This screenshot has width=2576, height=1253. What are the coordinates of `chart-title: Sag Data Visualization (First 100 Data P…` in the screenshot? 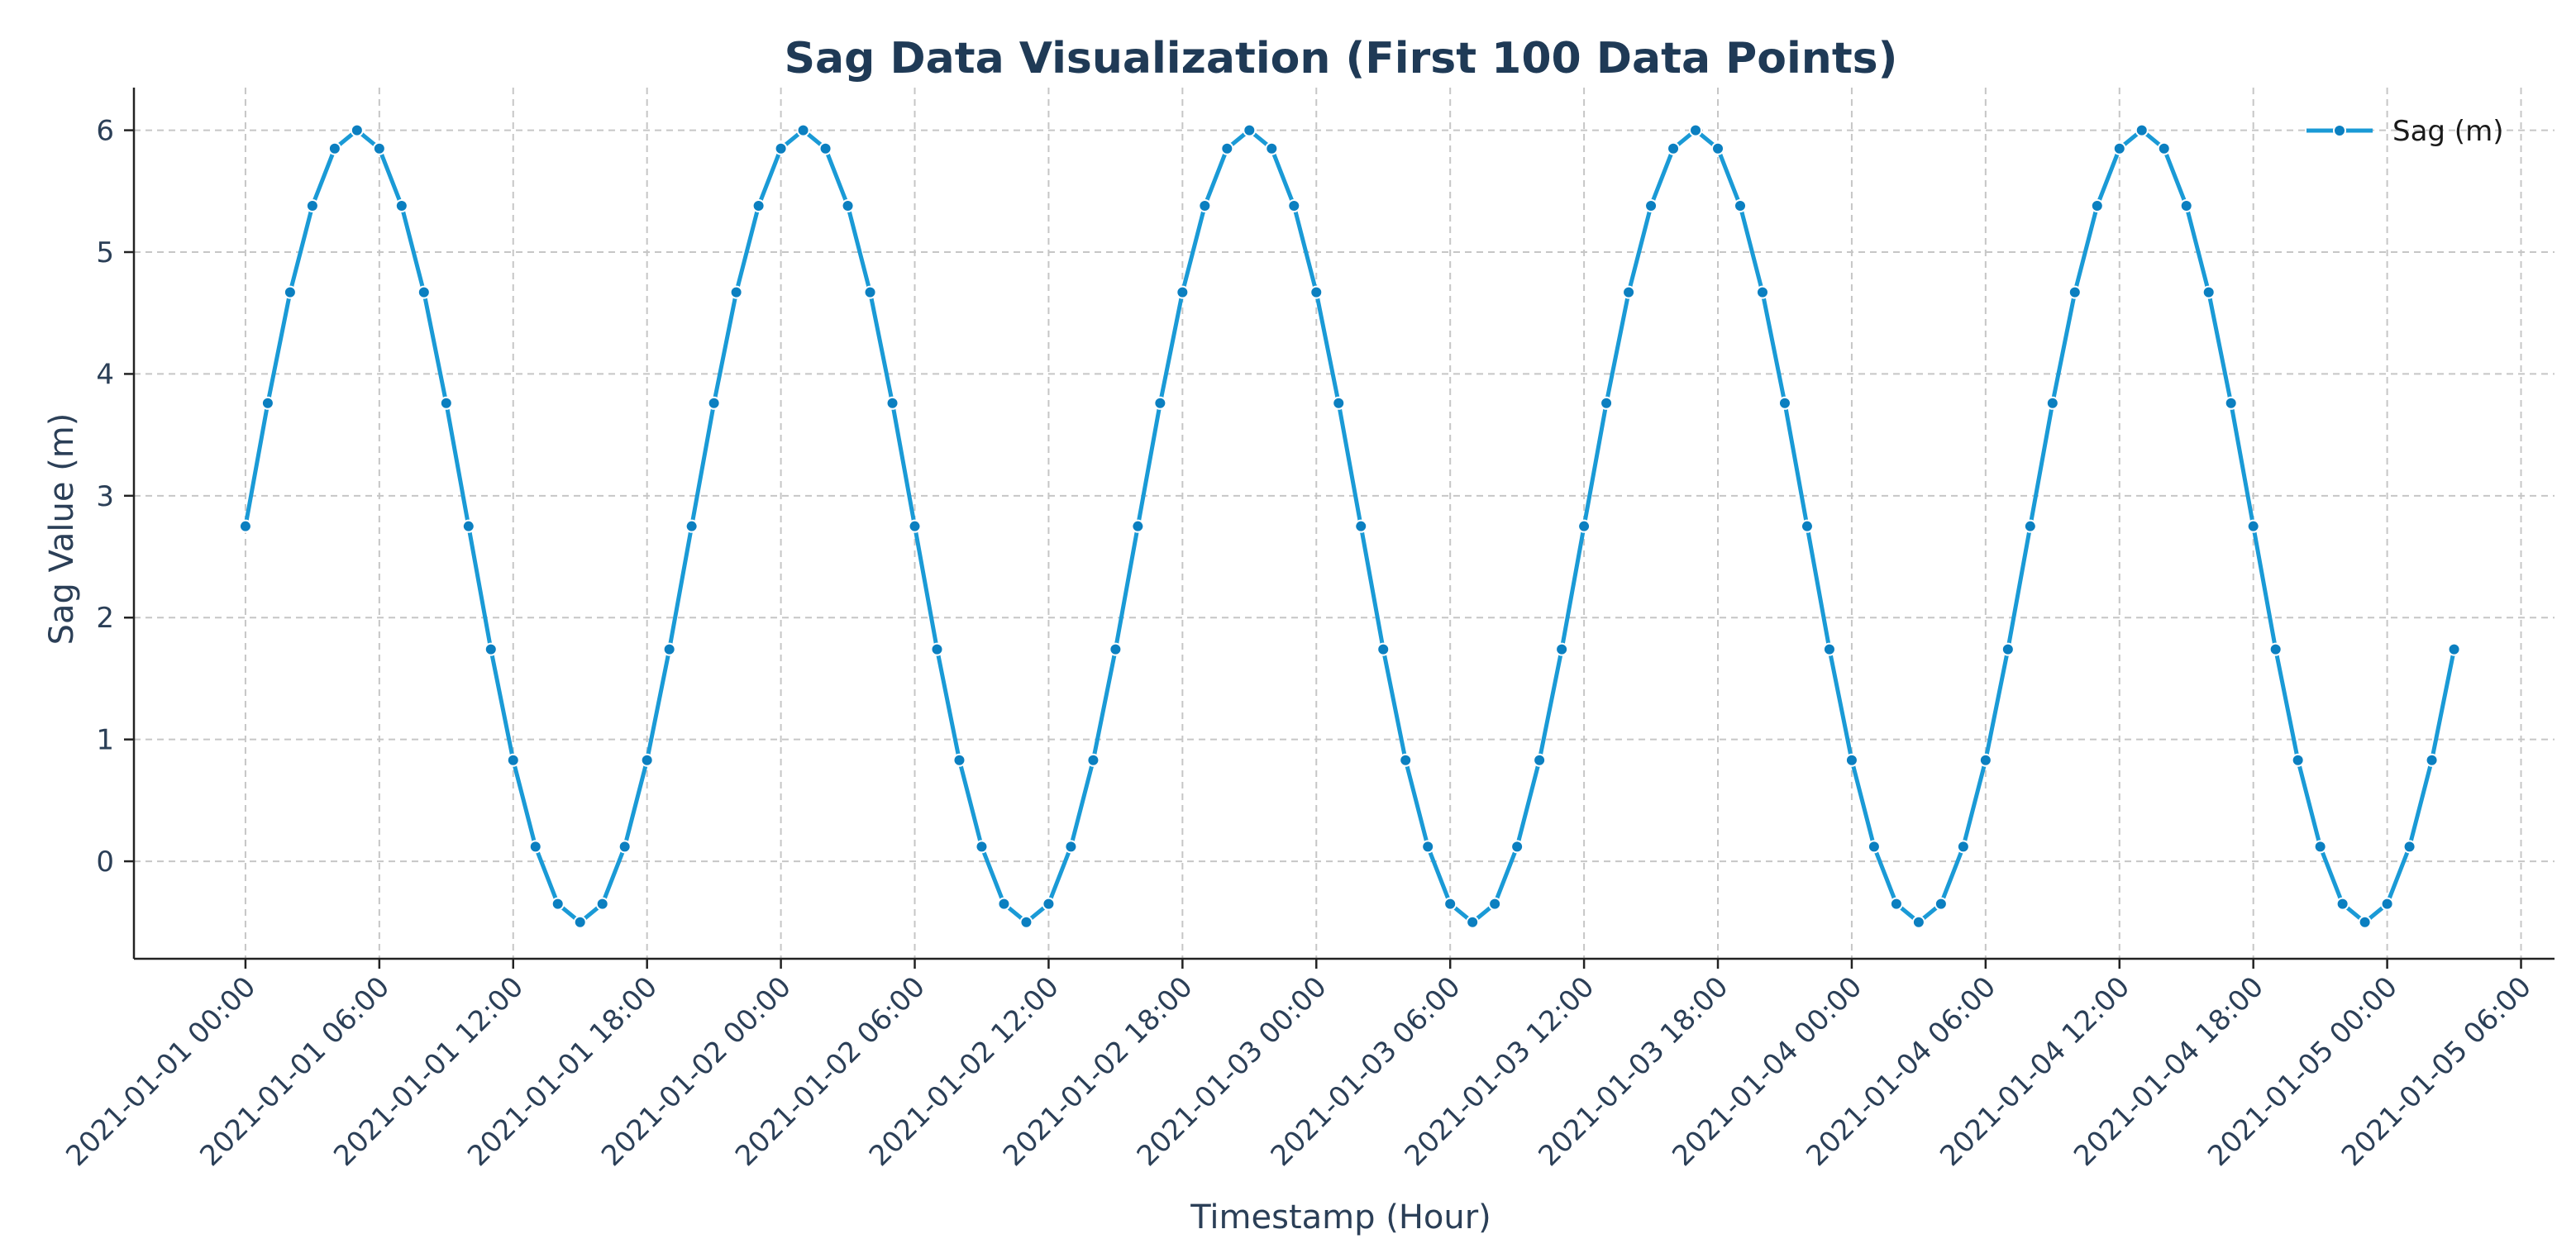 It's located at (1341, 58).